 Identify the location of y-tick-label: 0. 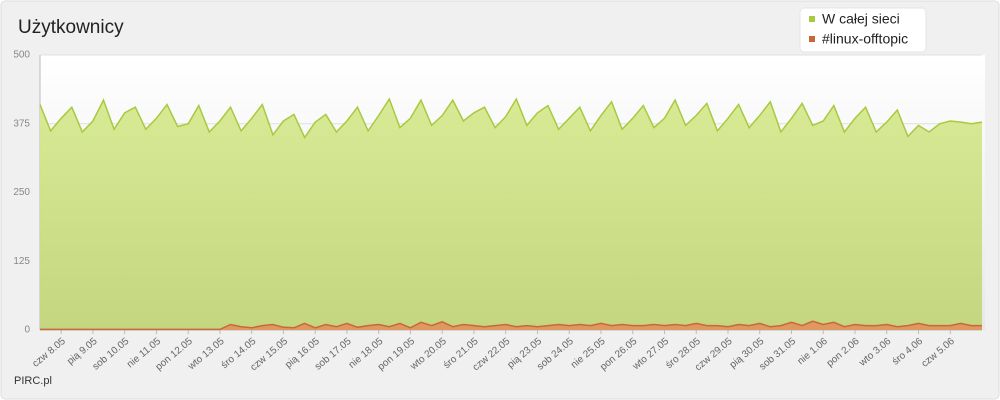
(27, 330).